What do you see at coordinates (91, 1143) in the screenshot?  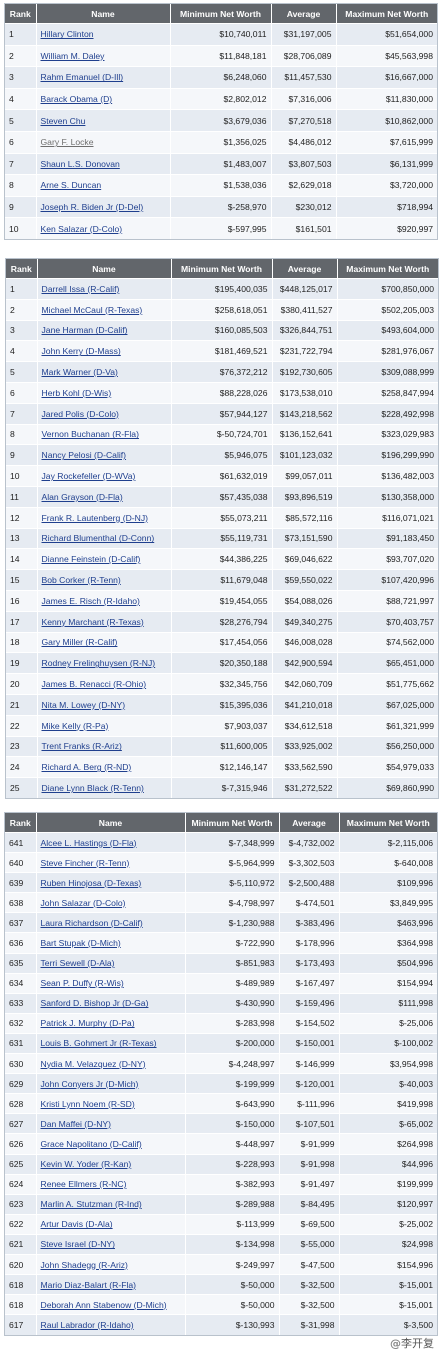 I see `member-name-link: Grace Napolitano (D-Calif)` at bounding box center [91, 1143].